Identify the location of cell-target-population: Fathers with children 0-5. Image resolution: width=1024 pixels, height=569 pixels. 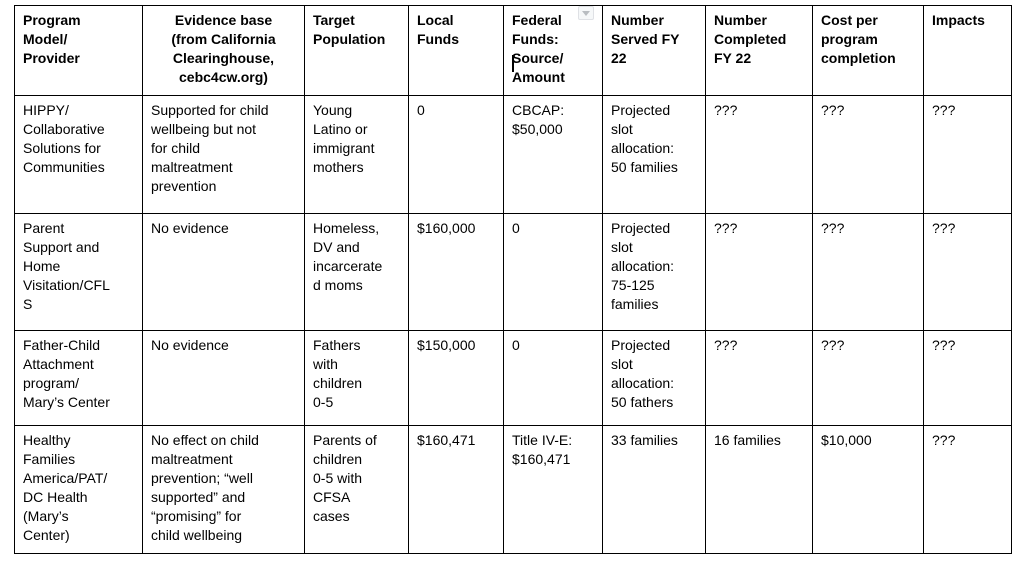
(356, 378).